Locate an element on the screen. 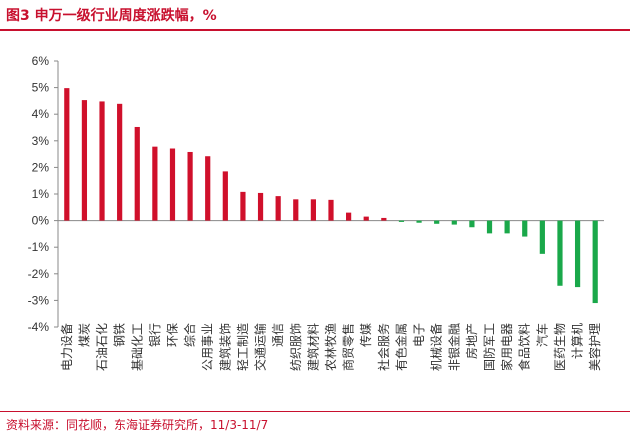 This screenshot has height=441, width=630. footer-rule is located at coordinates (315, 411).